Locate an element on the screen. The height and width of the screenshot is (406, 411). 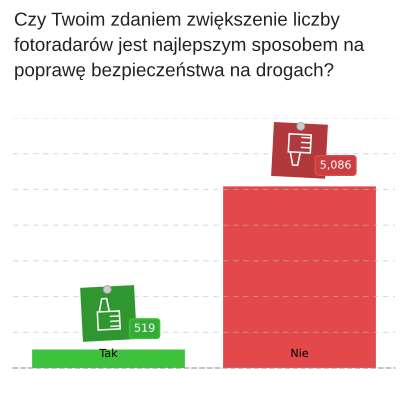
x-tick-label: Tak is located at coordinates (108, 353).